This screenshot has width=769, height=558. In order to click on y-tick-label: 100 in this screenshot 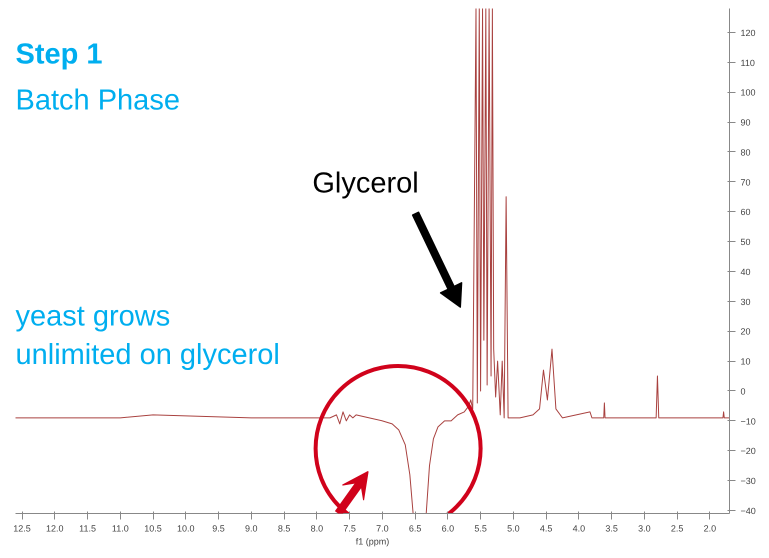, I will do `click(748, 93)`.